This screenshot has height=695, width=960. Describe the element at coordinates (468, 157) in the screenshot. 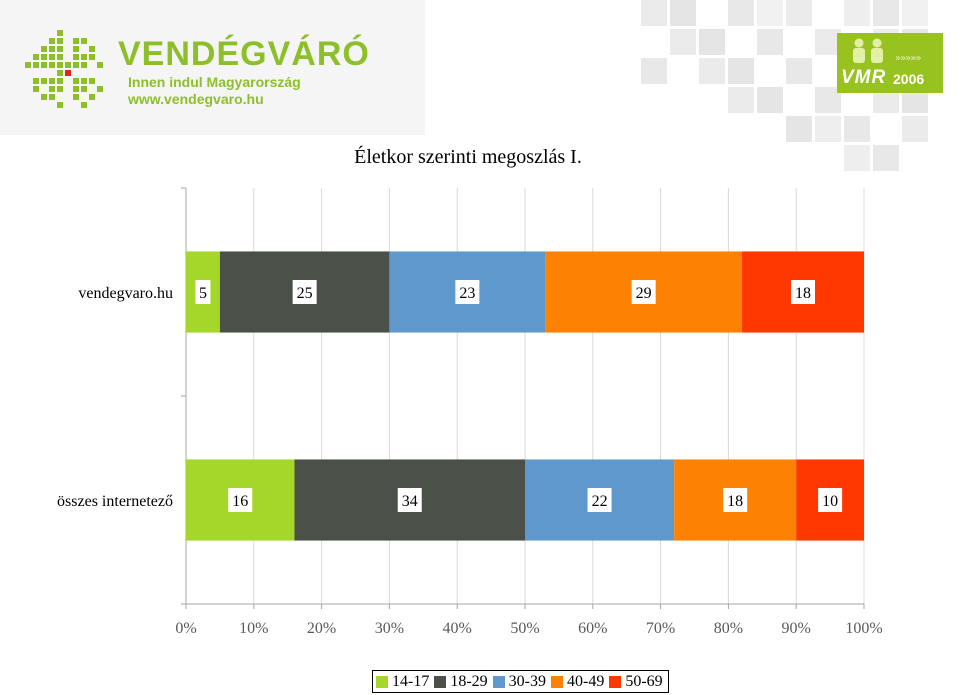

I see `chart-title: Életkor szerinti megoszlás I.` at that location.